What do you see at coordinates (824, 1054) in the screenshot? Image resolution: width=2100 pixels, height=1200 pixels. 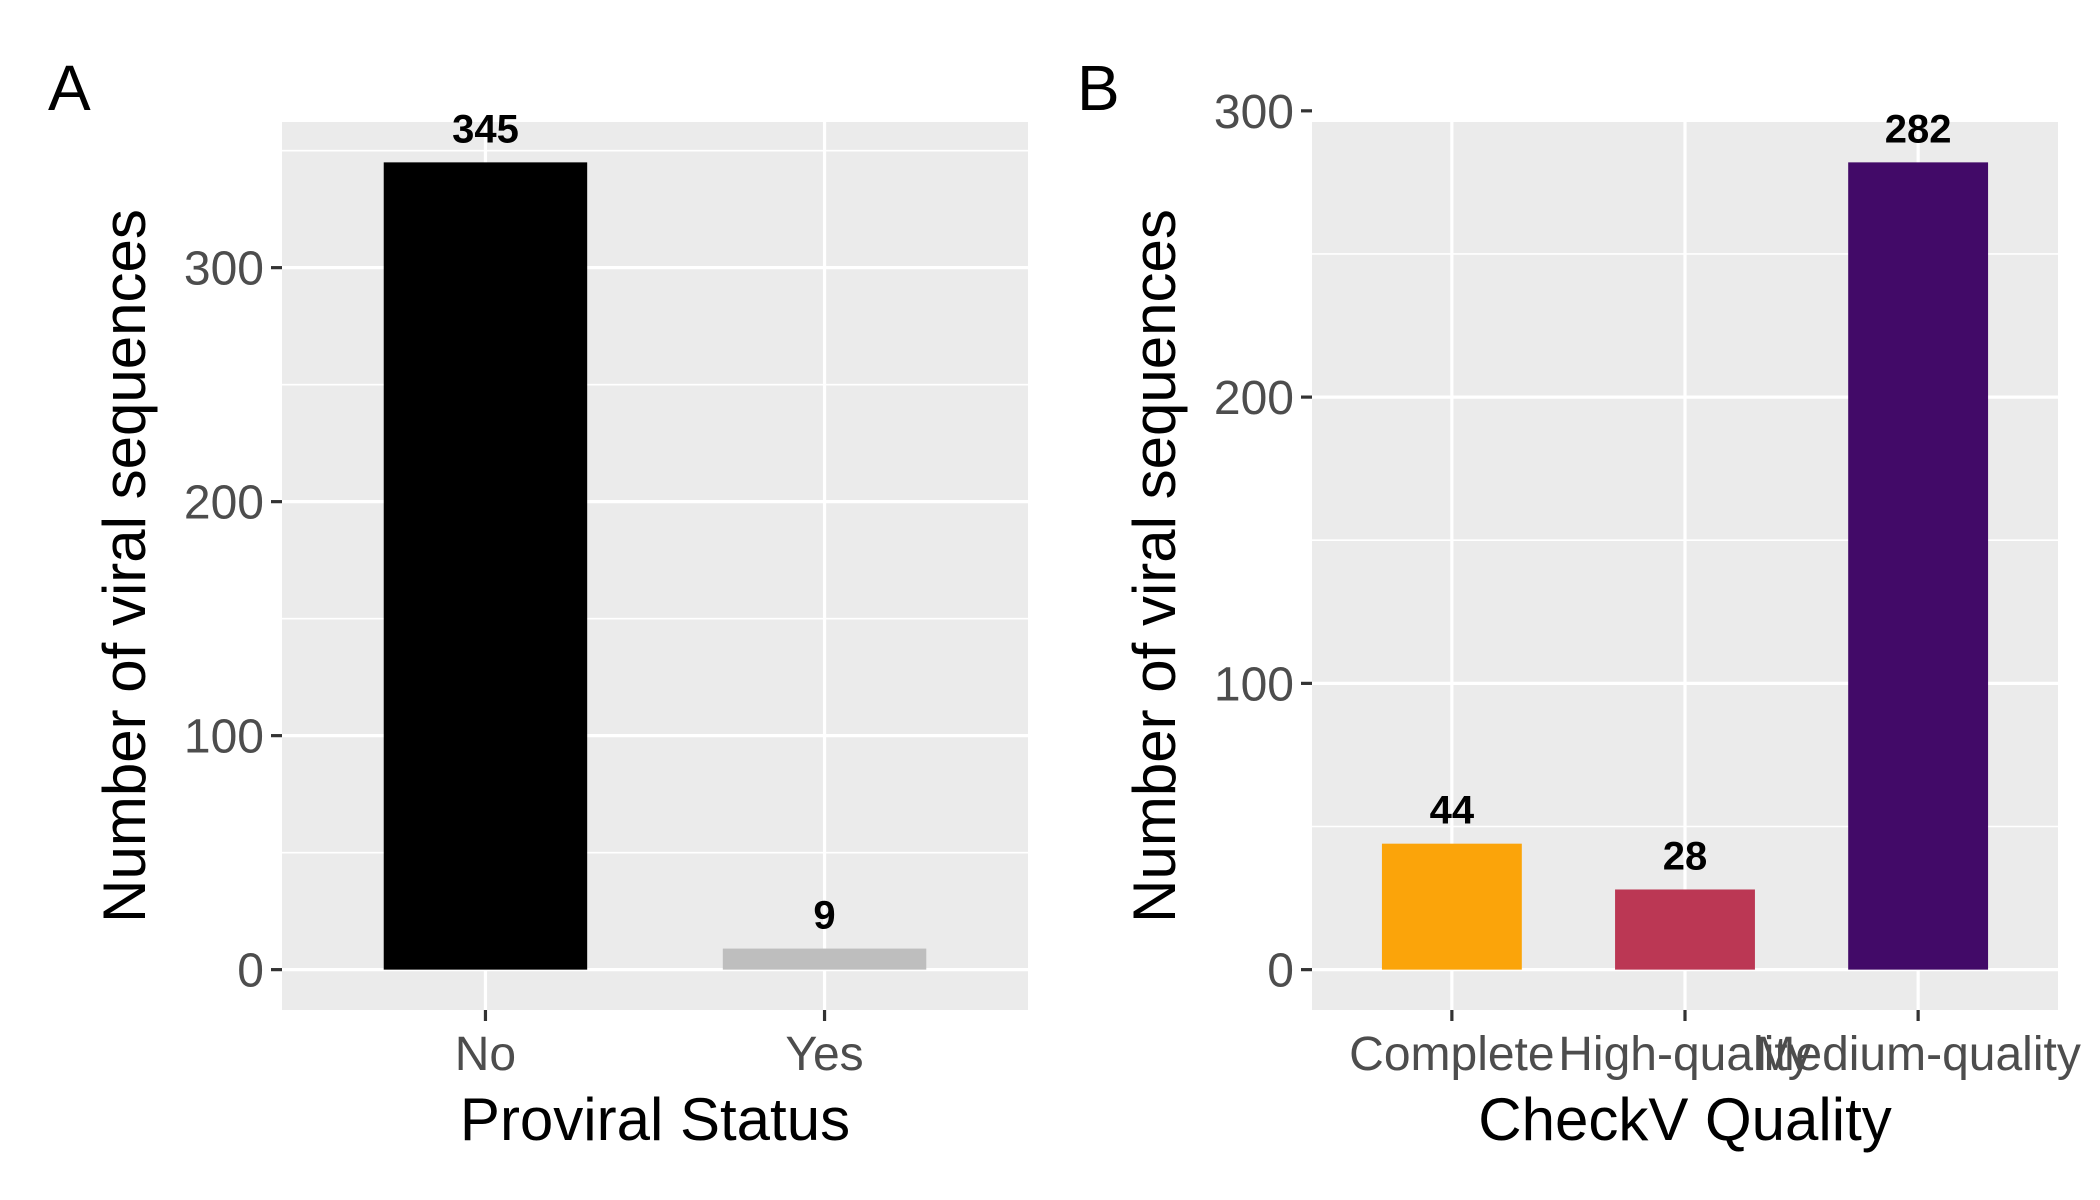 I see `x-tick-label: Yes` at bounding box center [824, 1054].